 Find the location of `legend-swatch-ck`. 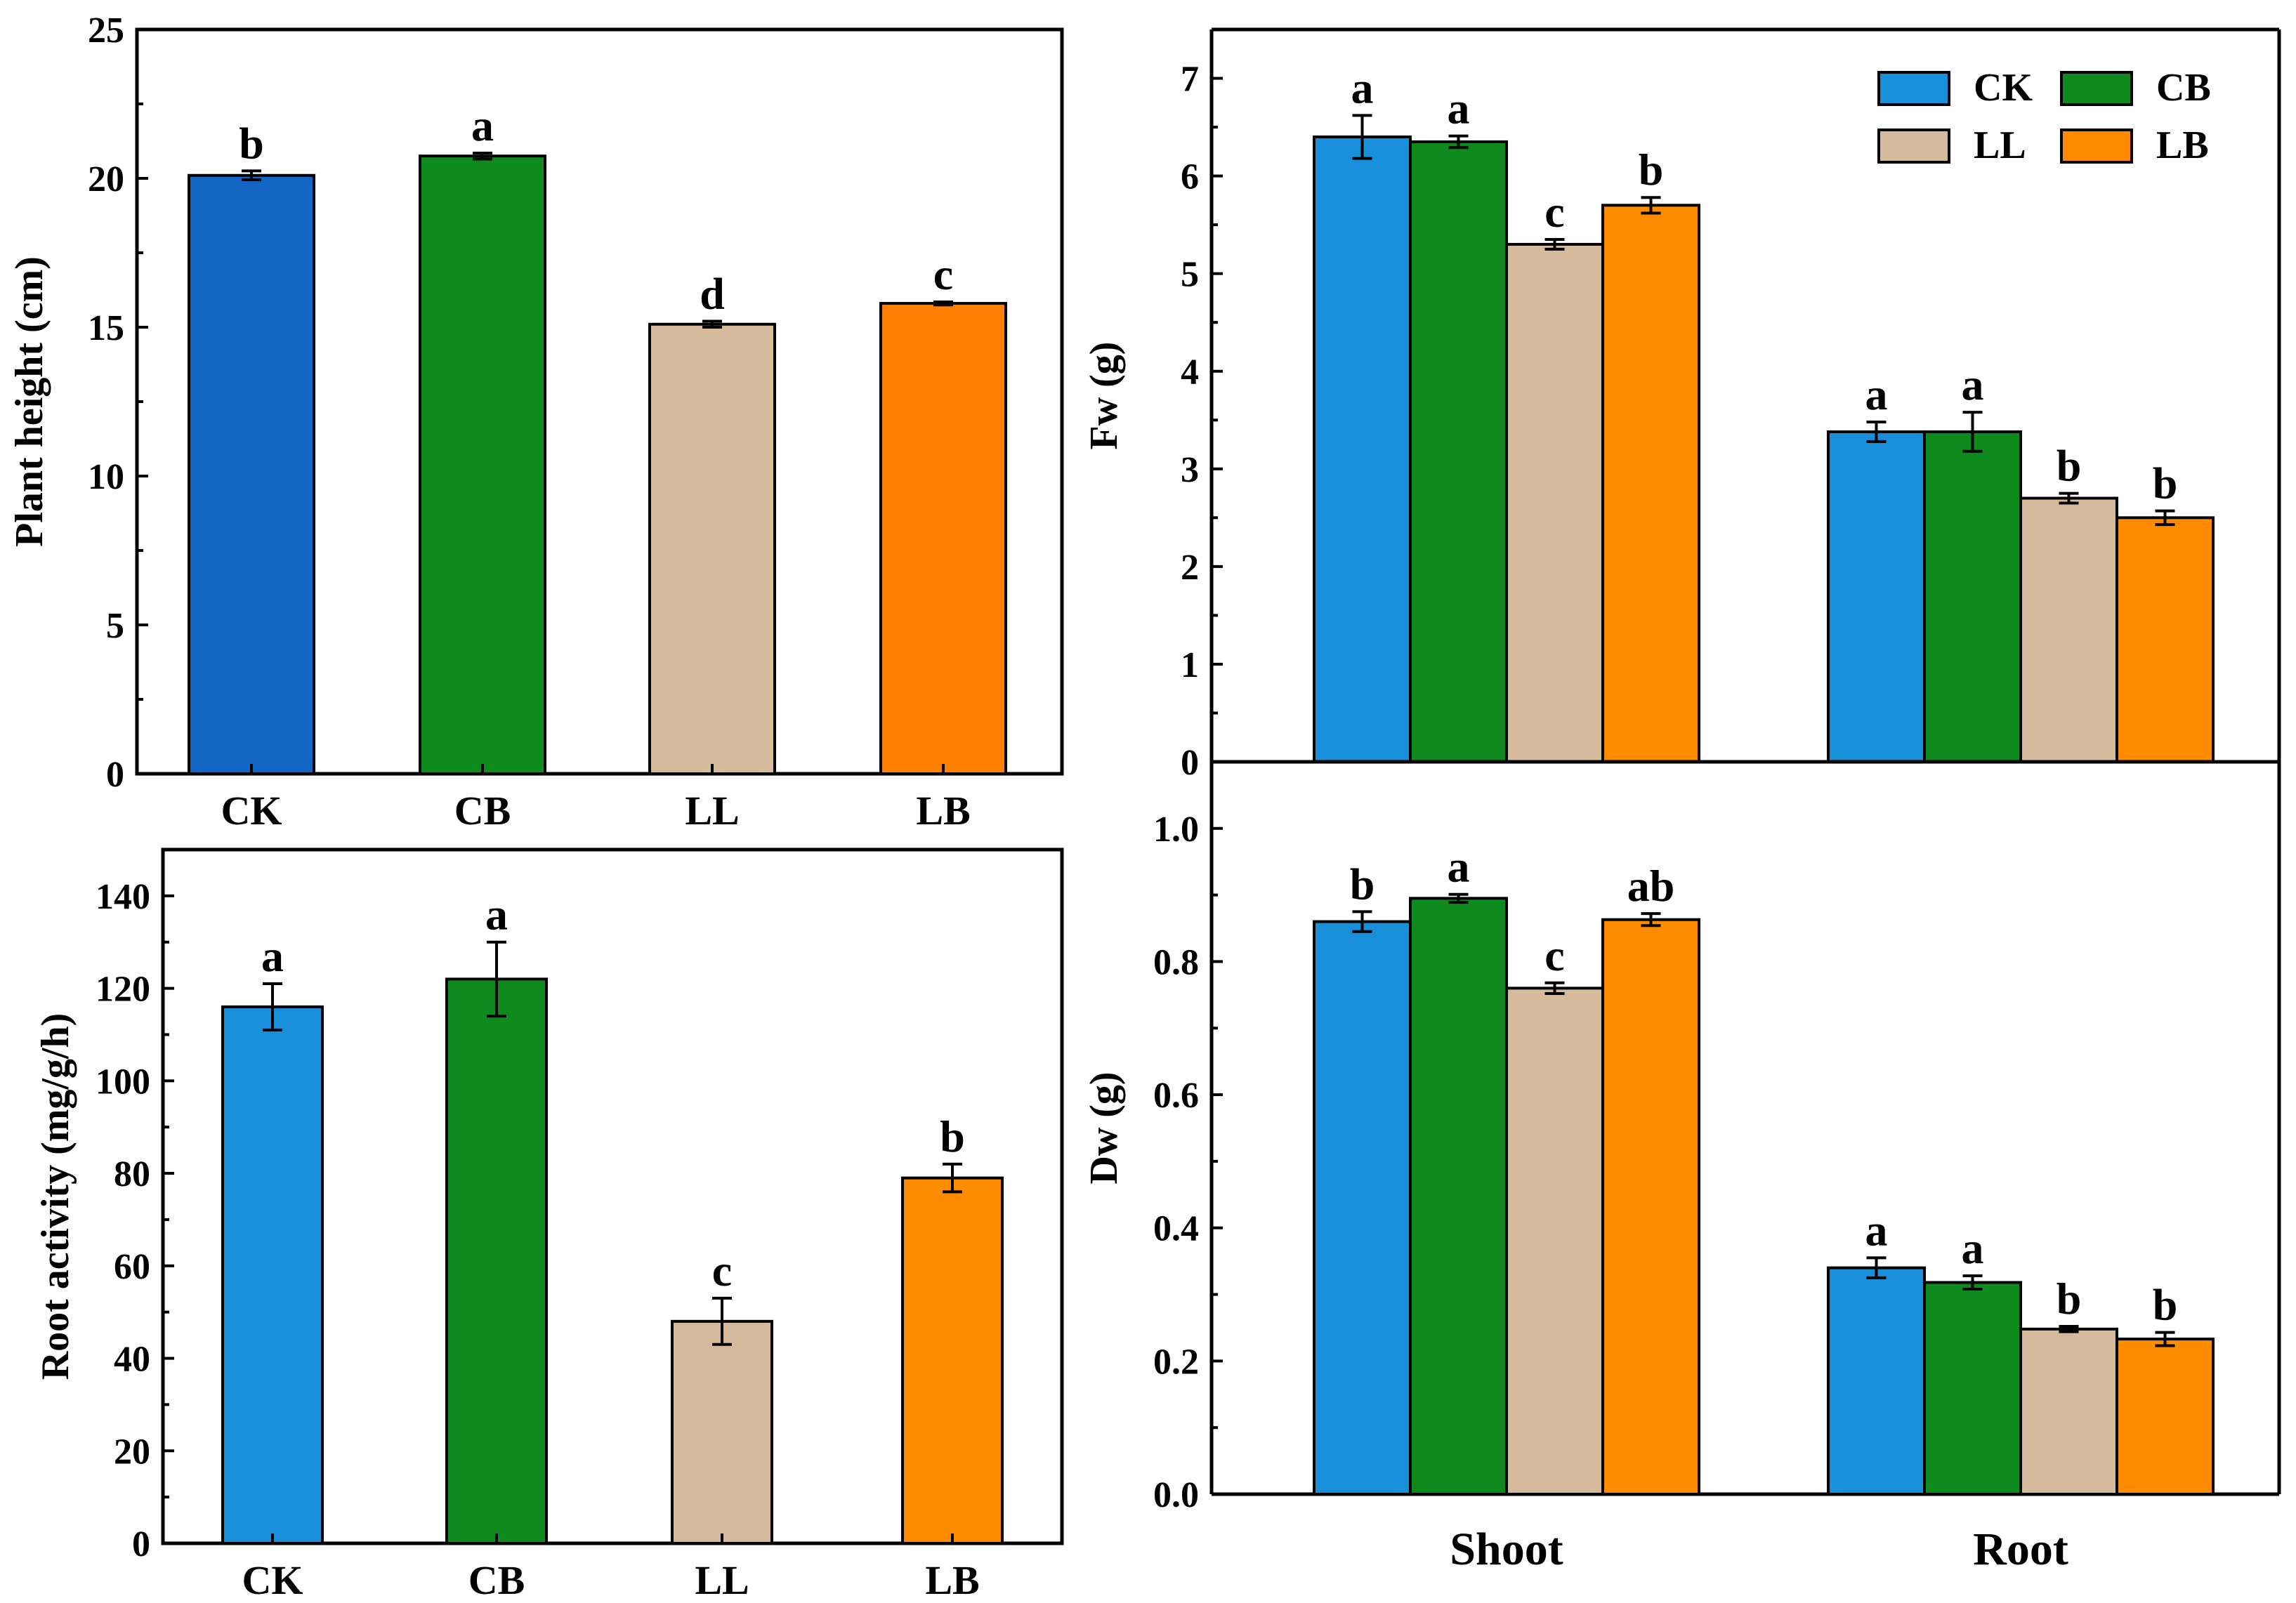

legend-swatch-ck is located at coordinates (1913, 88).